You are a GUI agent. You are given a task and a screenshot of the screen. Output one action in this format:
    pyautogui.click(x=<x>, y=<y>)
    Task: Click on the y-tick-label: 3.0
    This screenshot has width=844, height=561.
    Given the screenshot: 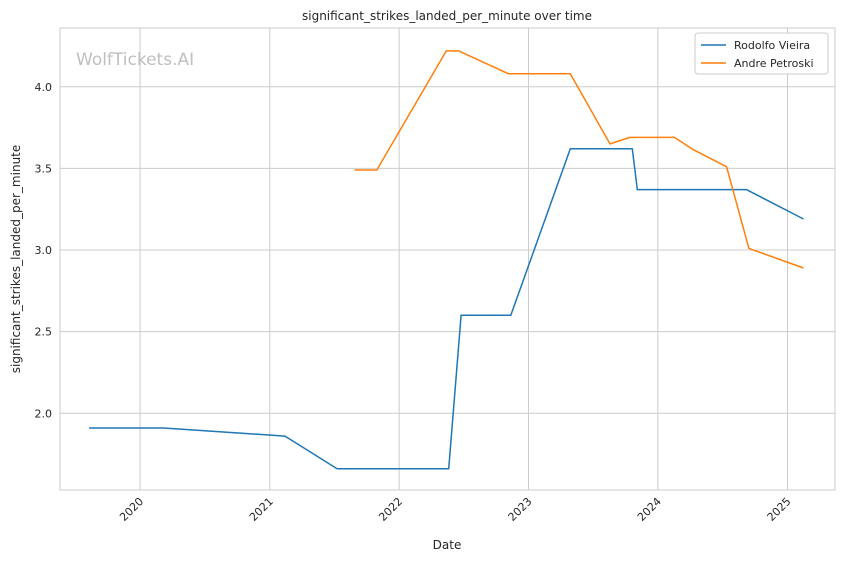 What is the action you would take?
    pyautogui.click(x=44, y=250)
    